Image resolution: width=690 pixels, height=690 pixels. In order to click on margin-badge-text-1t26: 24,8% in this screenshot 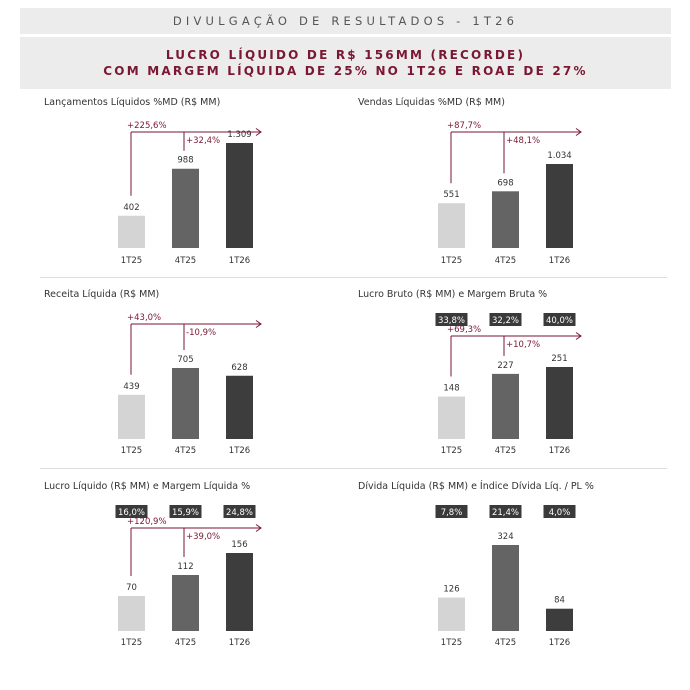, I will do `click(239, 513)`.